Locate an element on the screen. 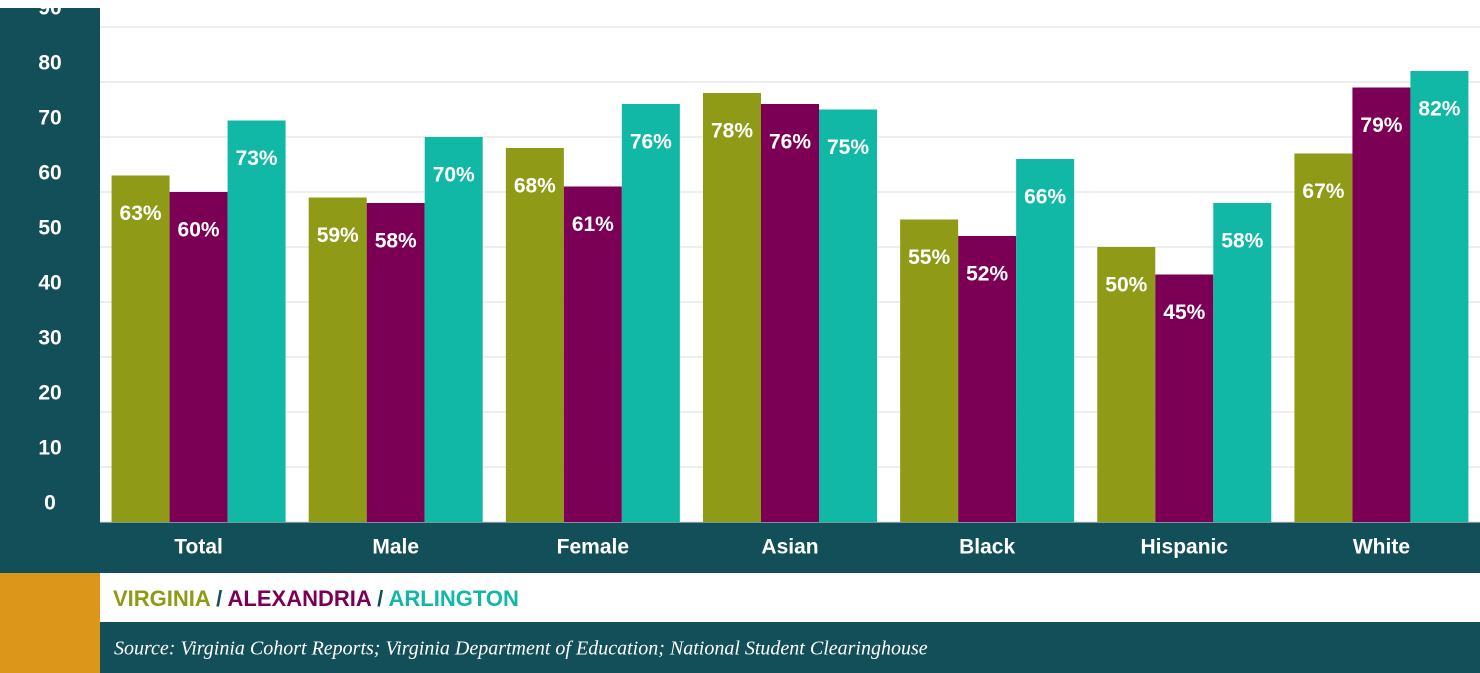 The image size is (1480, 673). x-tick-label: Male is located at coordinates (395, 547).